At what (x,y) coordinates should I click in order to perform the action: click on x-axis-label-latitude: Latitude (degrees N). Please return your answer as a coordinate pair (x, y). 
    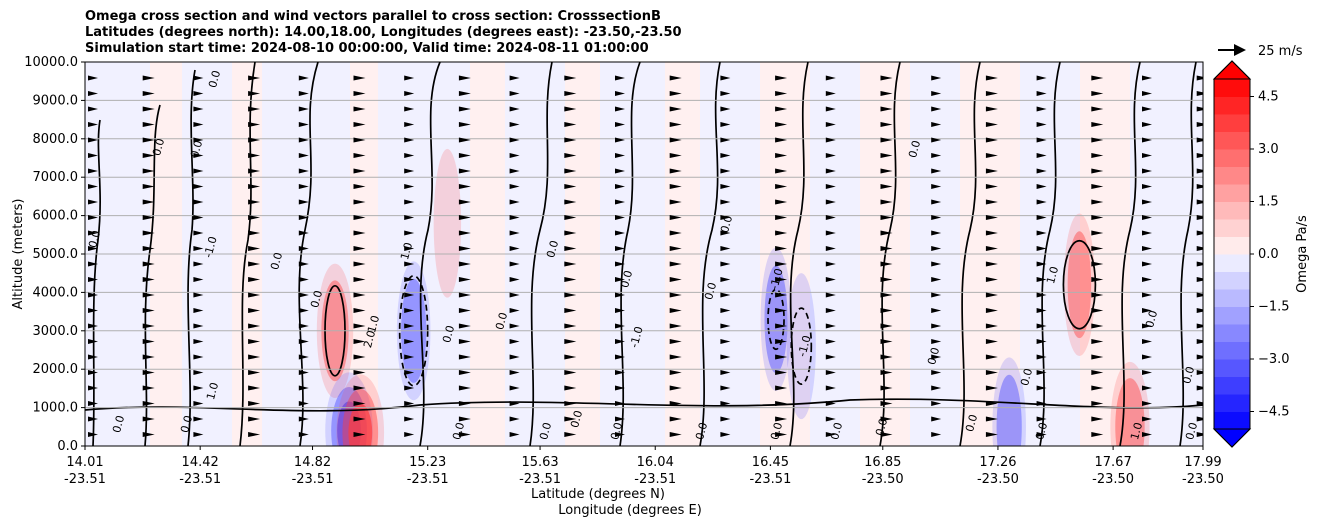
    Looking at the image, I should click on (598, 494).